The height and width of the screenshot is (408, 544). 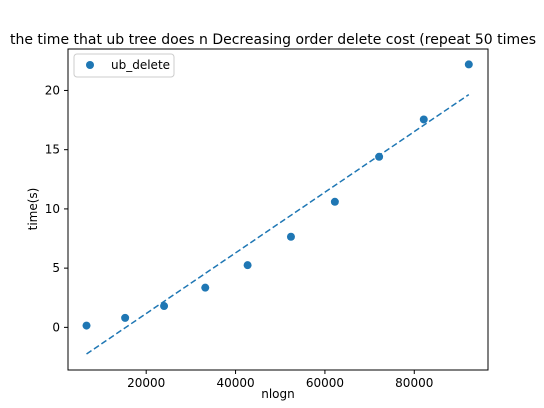 What do you see at coordinates (90, 65) in the screenshot?
I see `legend-marker` at bounding box center [90, 65].